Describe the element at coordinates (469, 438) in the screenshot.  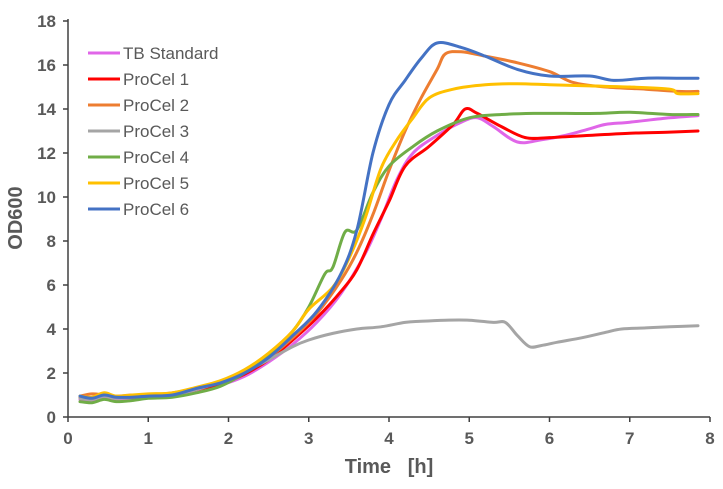
I see `x-tick-label: 5` at that location.